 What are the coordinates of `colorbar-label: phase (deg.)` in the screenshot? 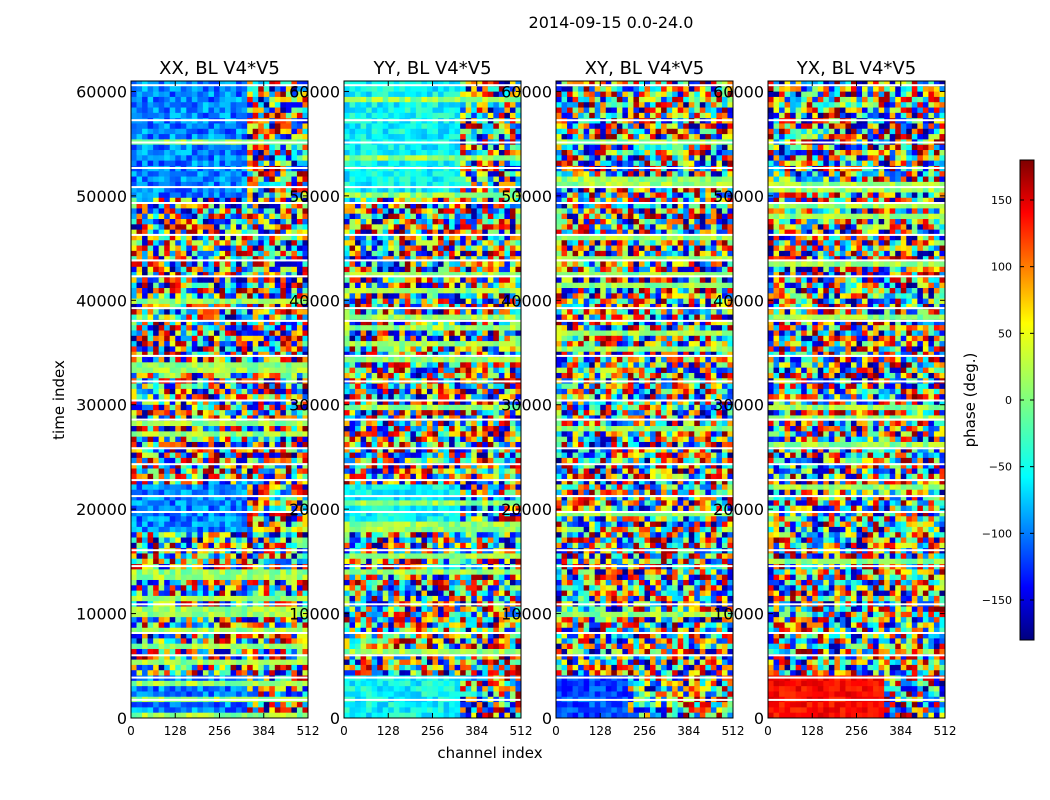 It's located at (970, 400).